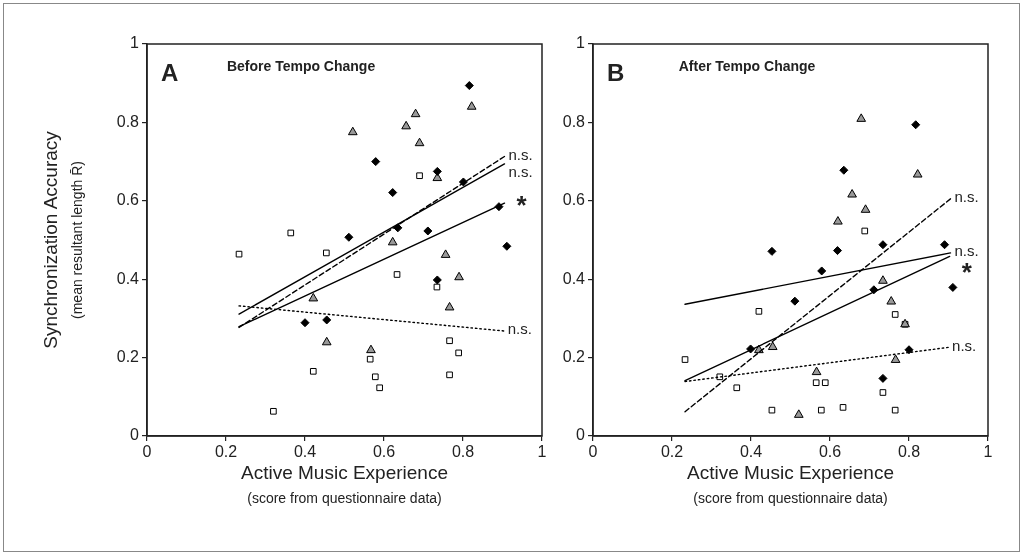 This screenshot has height=557, width=1025. What do you see at coordinates (616, 72) in the screenshot?
I see `annotation: B` at bounding box center [616, 72].